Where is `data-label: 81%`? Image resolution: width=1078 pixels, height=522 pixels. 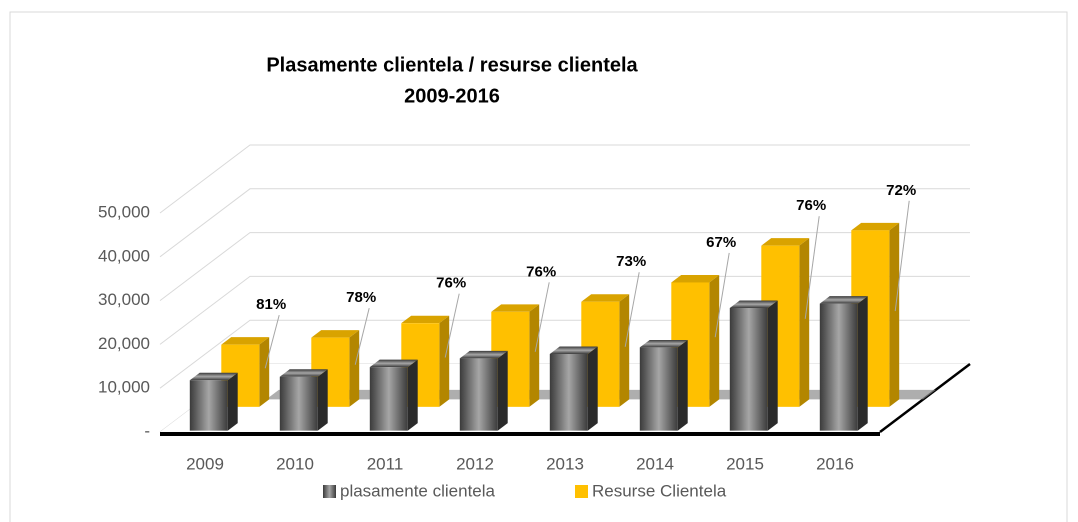
data-label: 81% is located at coordinates (271, 304).